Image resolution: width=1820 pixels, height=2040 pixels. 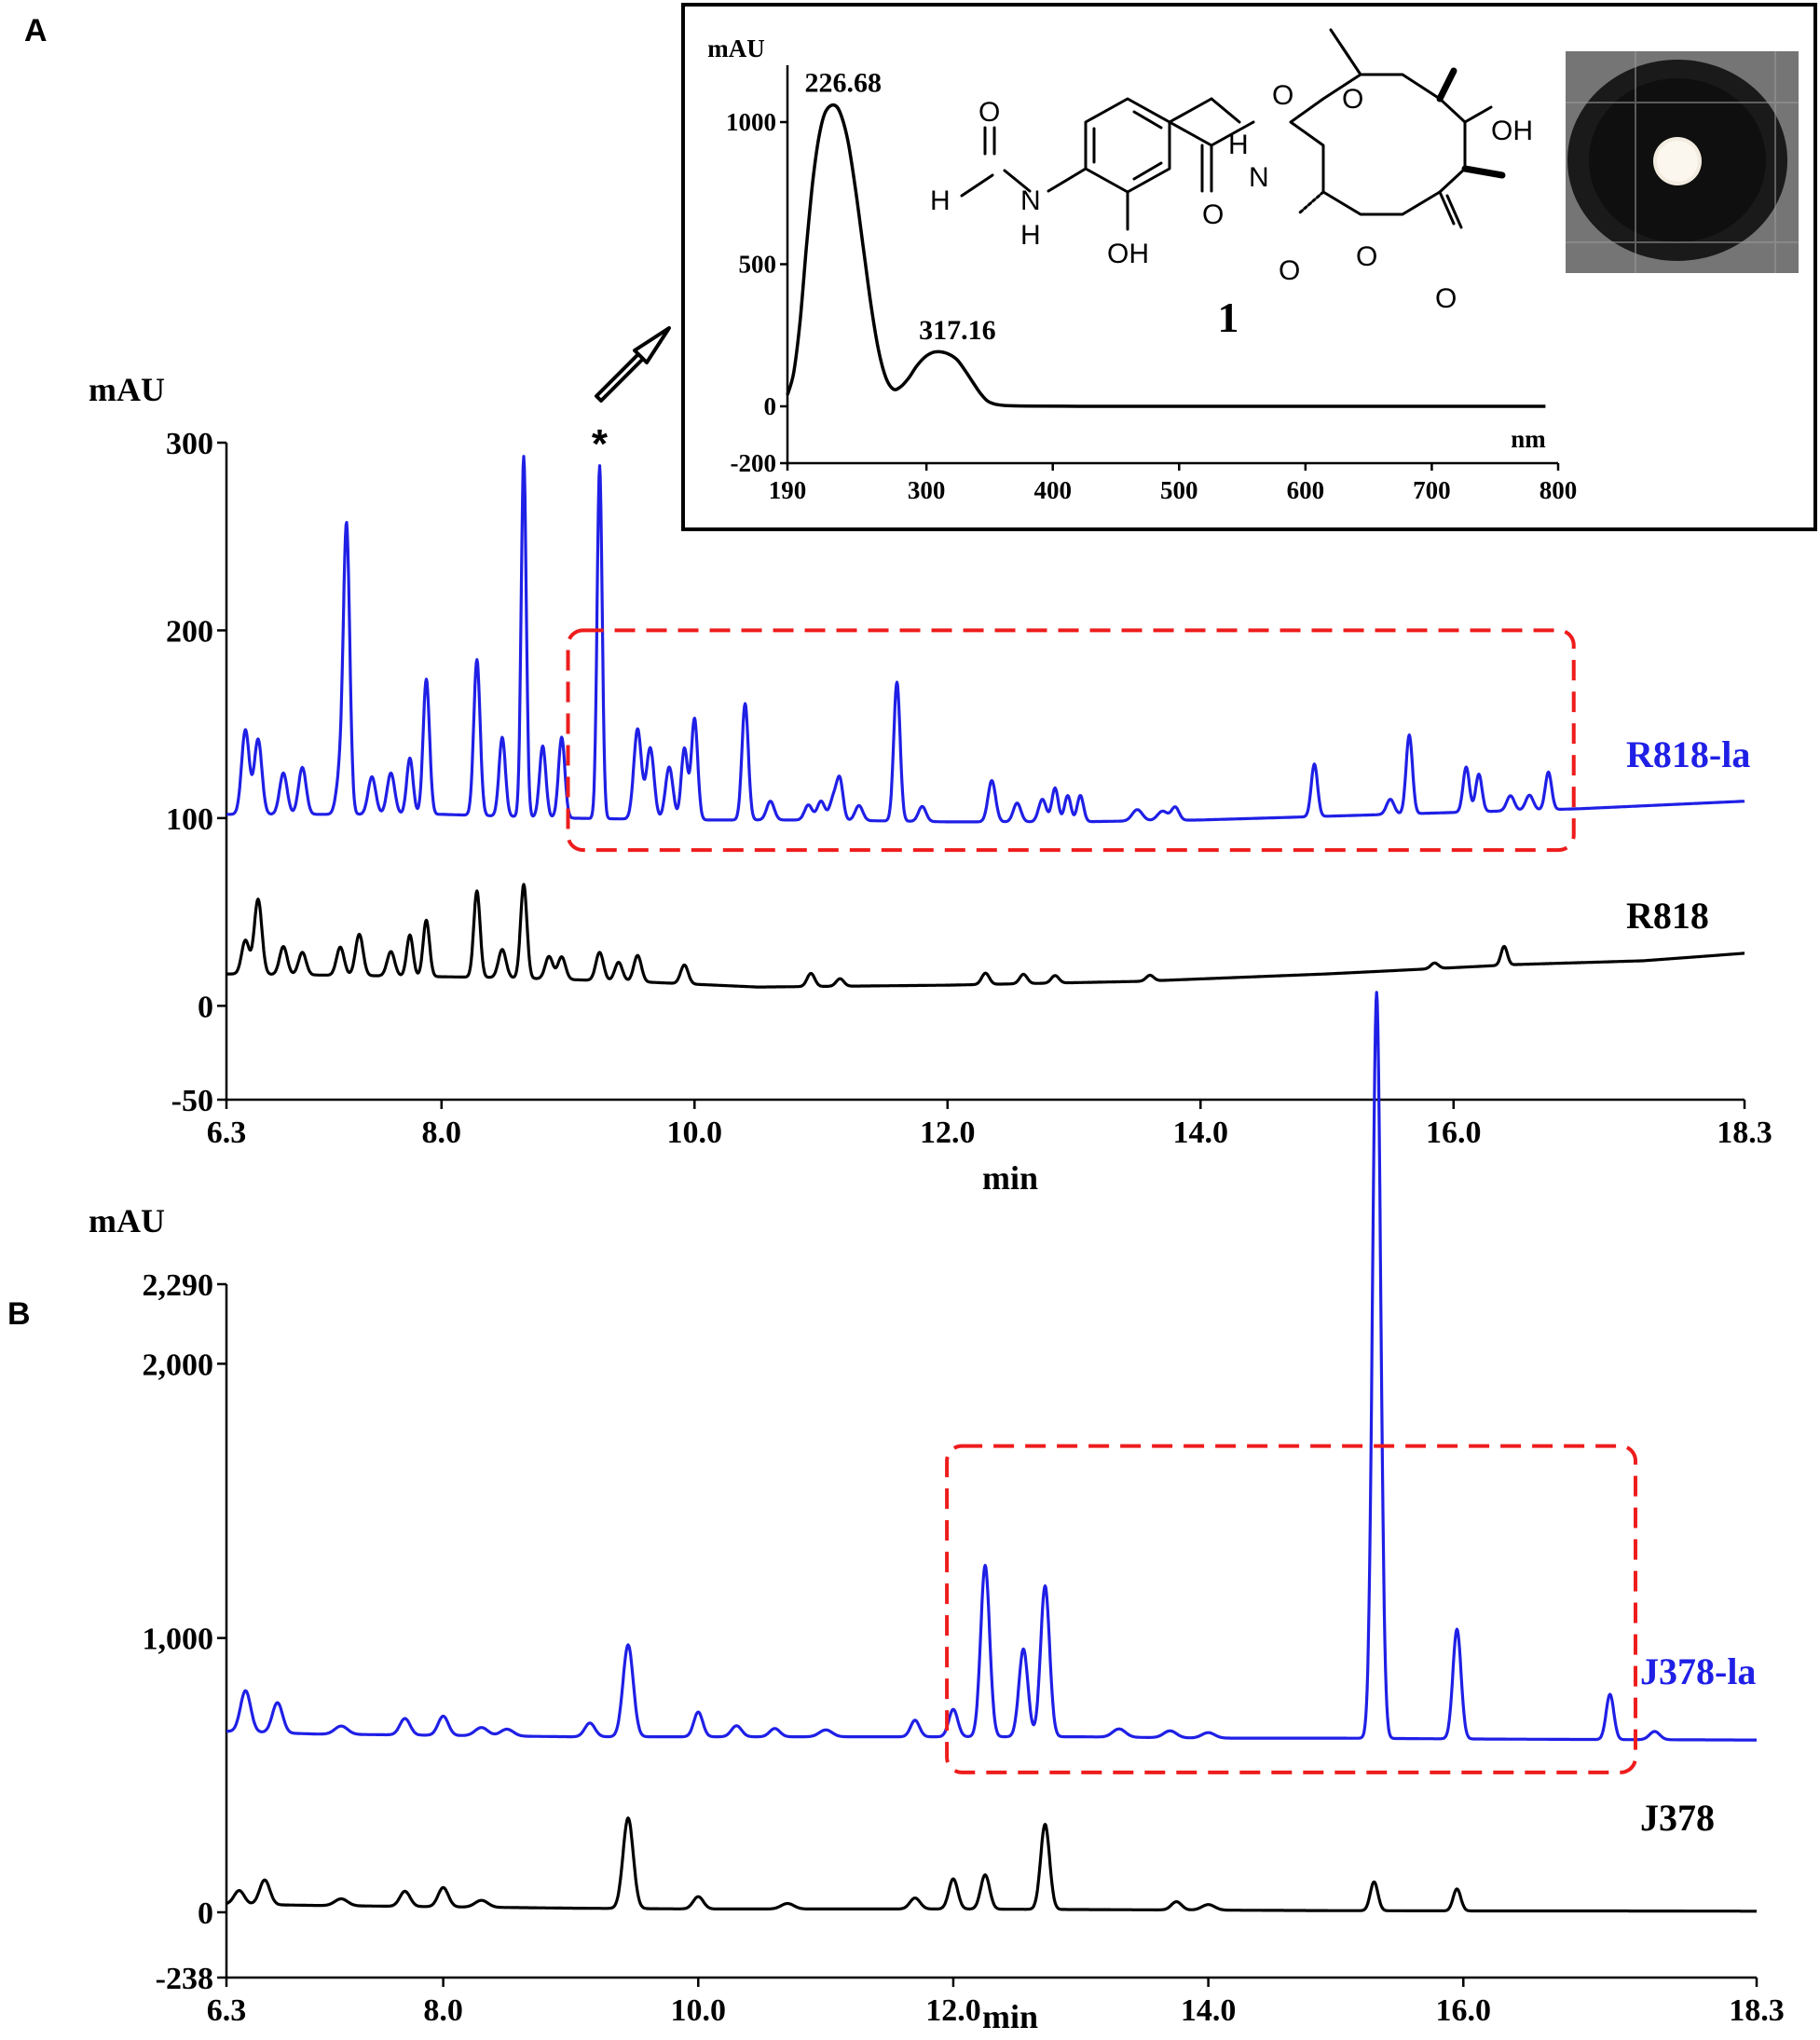 What do you see at coordinates (985, 936) in the screenshot?
I see `panelA-series-r818` at bounding box center [985, 936].